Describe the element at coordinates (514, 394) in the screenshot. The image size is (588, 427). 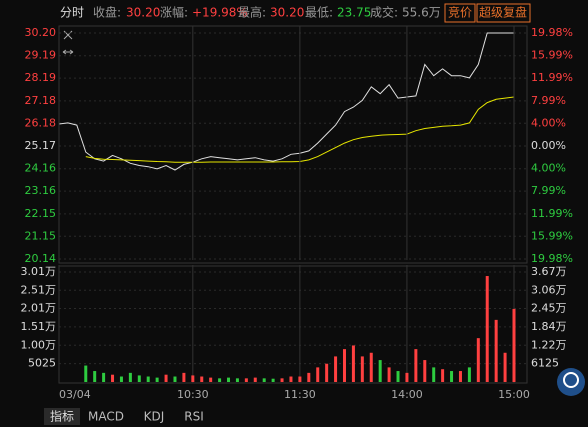
I see `x-tick-label: 15:00` at that location.